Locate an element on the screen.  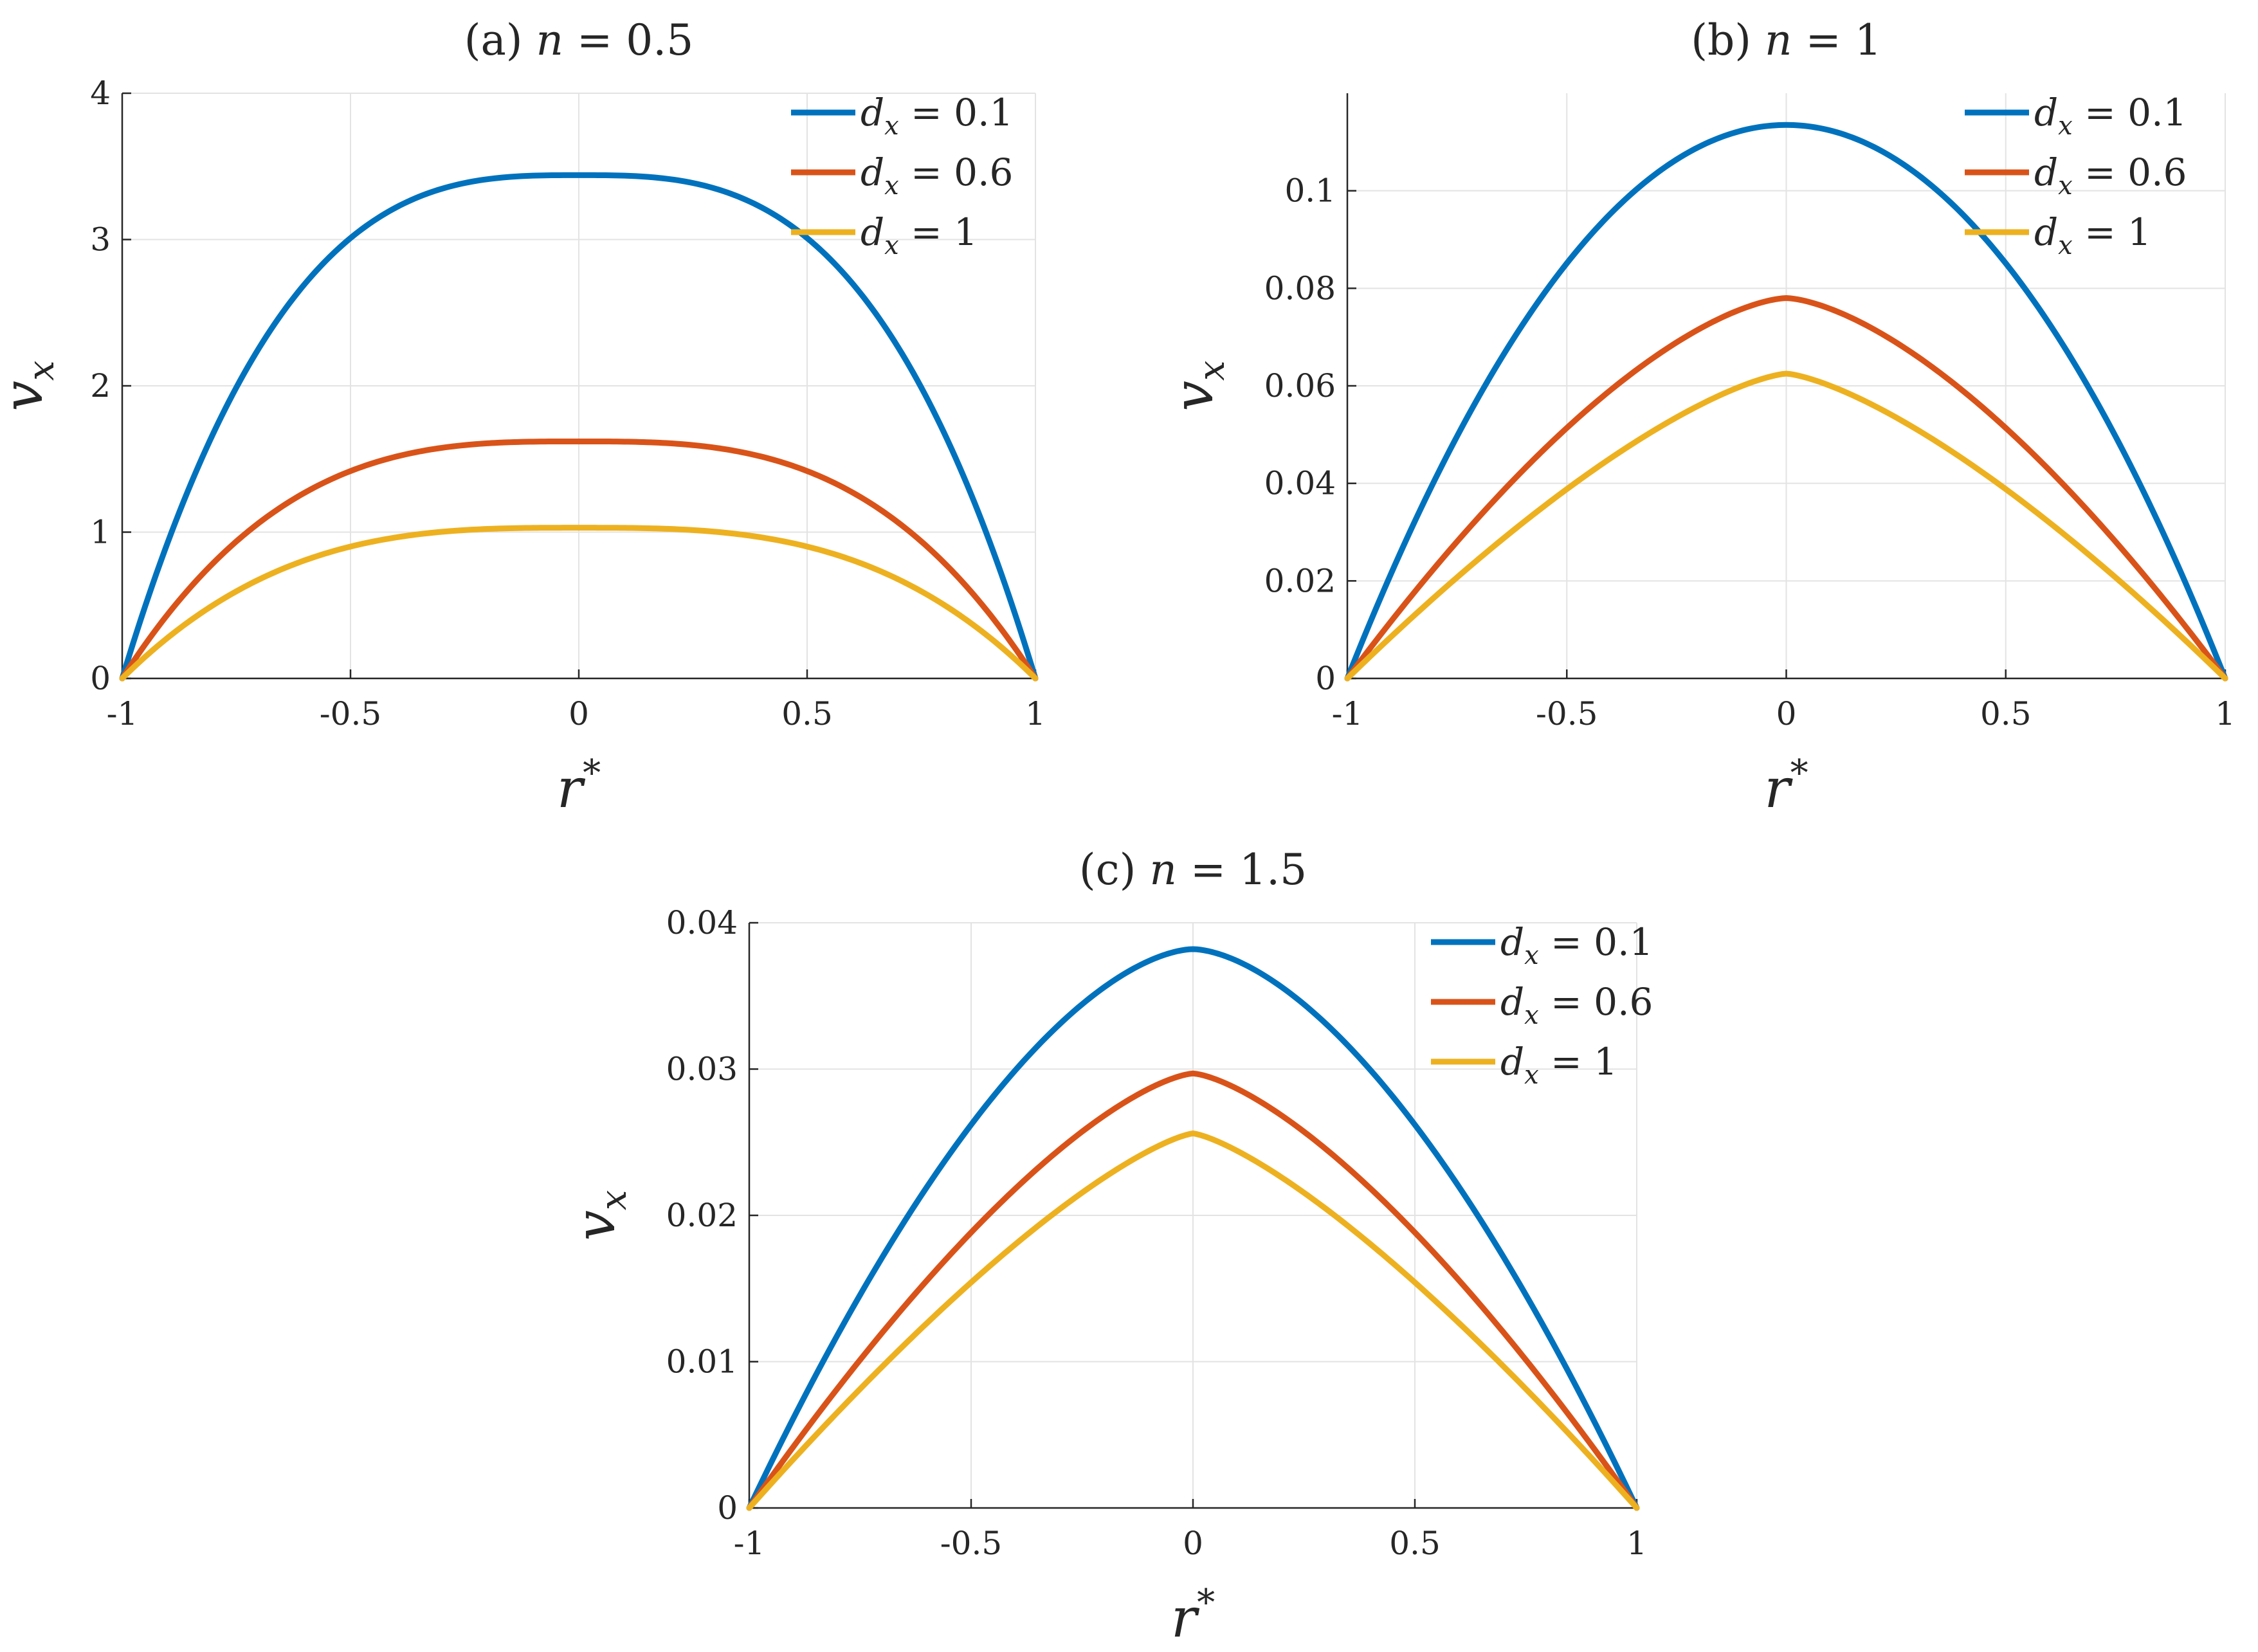
y-tick-label: 1 is located at coordinates (100, 532).